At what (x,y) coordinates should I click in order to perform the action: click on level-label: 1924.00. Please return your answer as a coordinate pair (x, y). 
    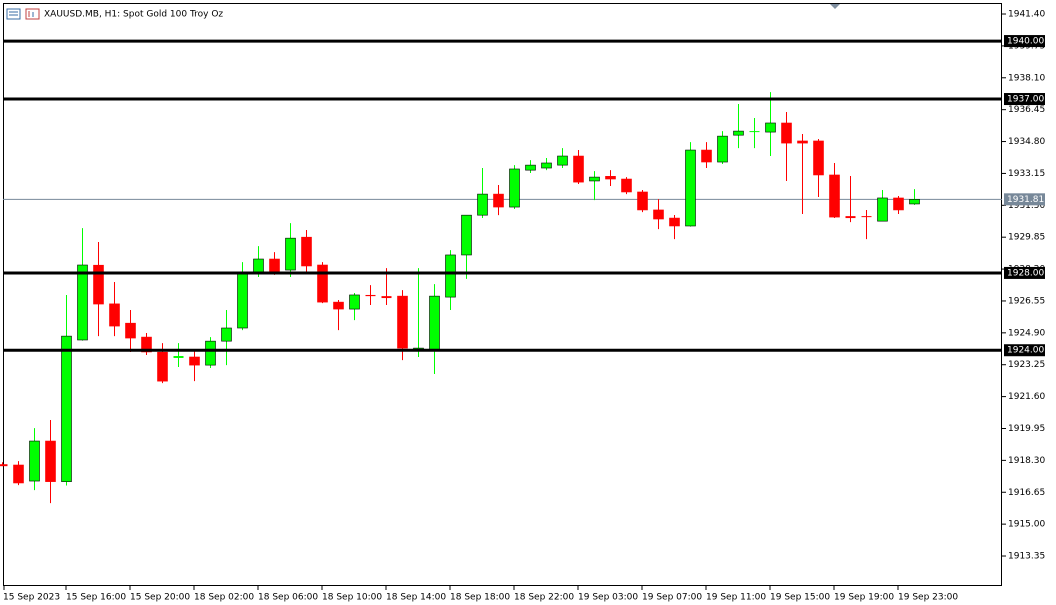
    Looking at the image, I should click on (1025, 351).